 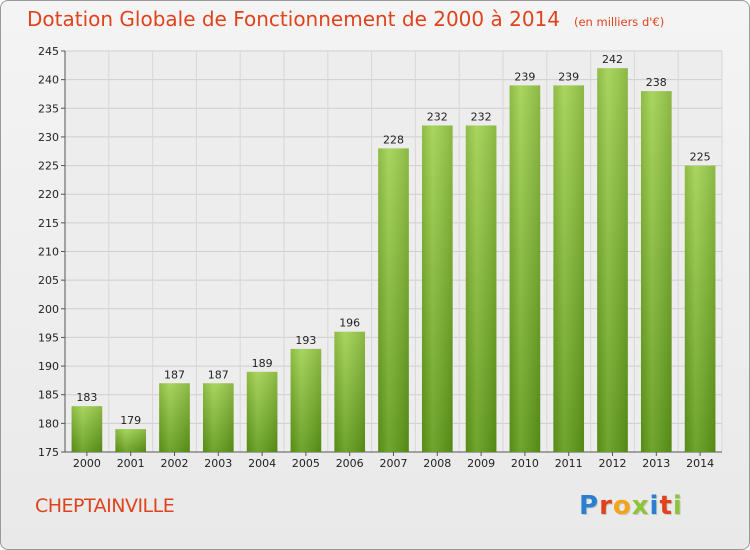 What do you see at coordinates (48, 366) in the screenshot?
I see `y-tick-label: 190` at bounding box center [48, 366].